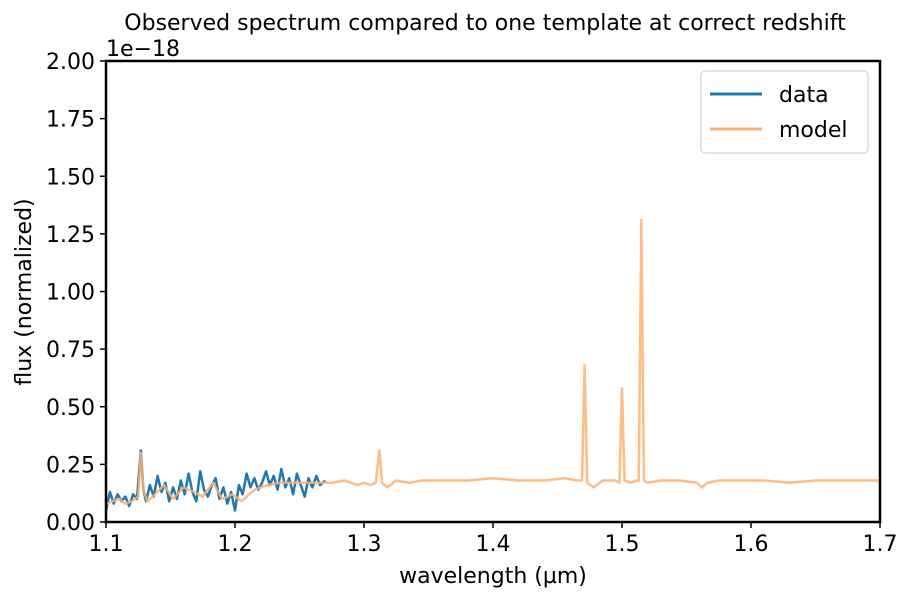 The height and width of the screenshot is (599, 912). What do you see at coordinates (70, 235) in the screenshot?
I see `y-tick-label: 1.25` at bounding box center [70, 235].